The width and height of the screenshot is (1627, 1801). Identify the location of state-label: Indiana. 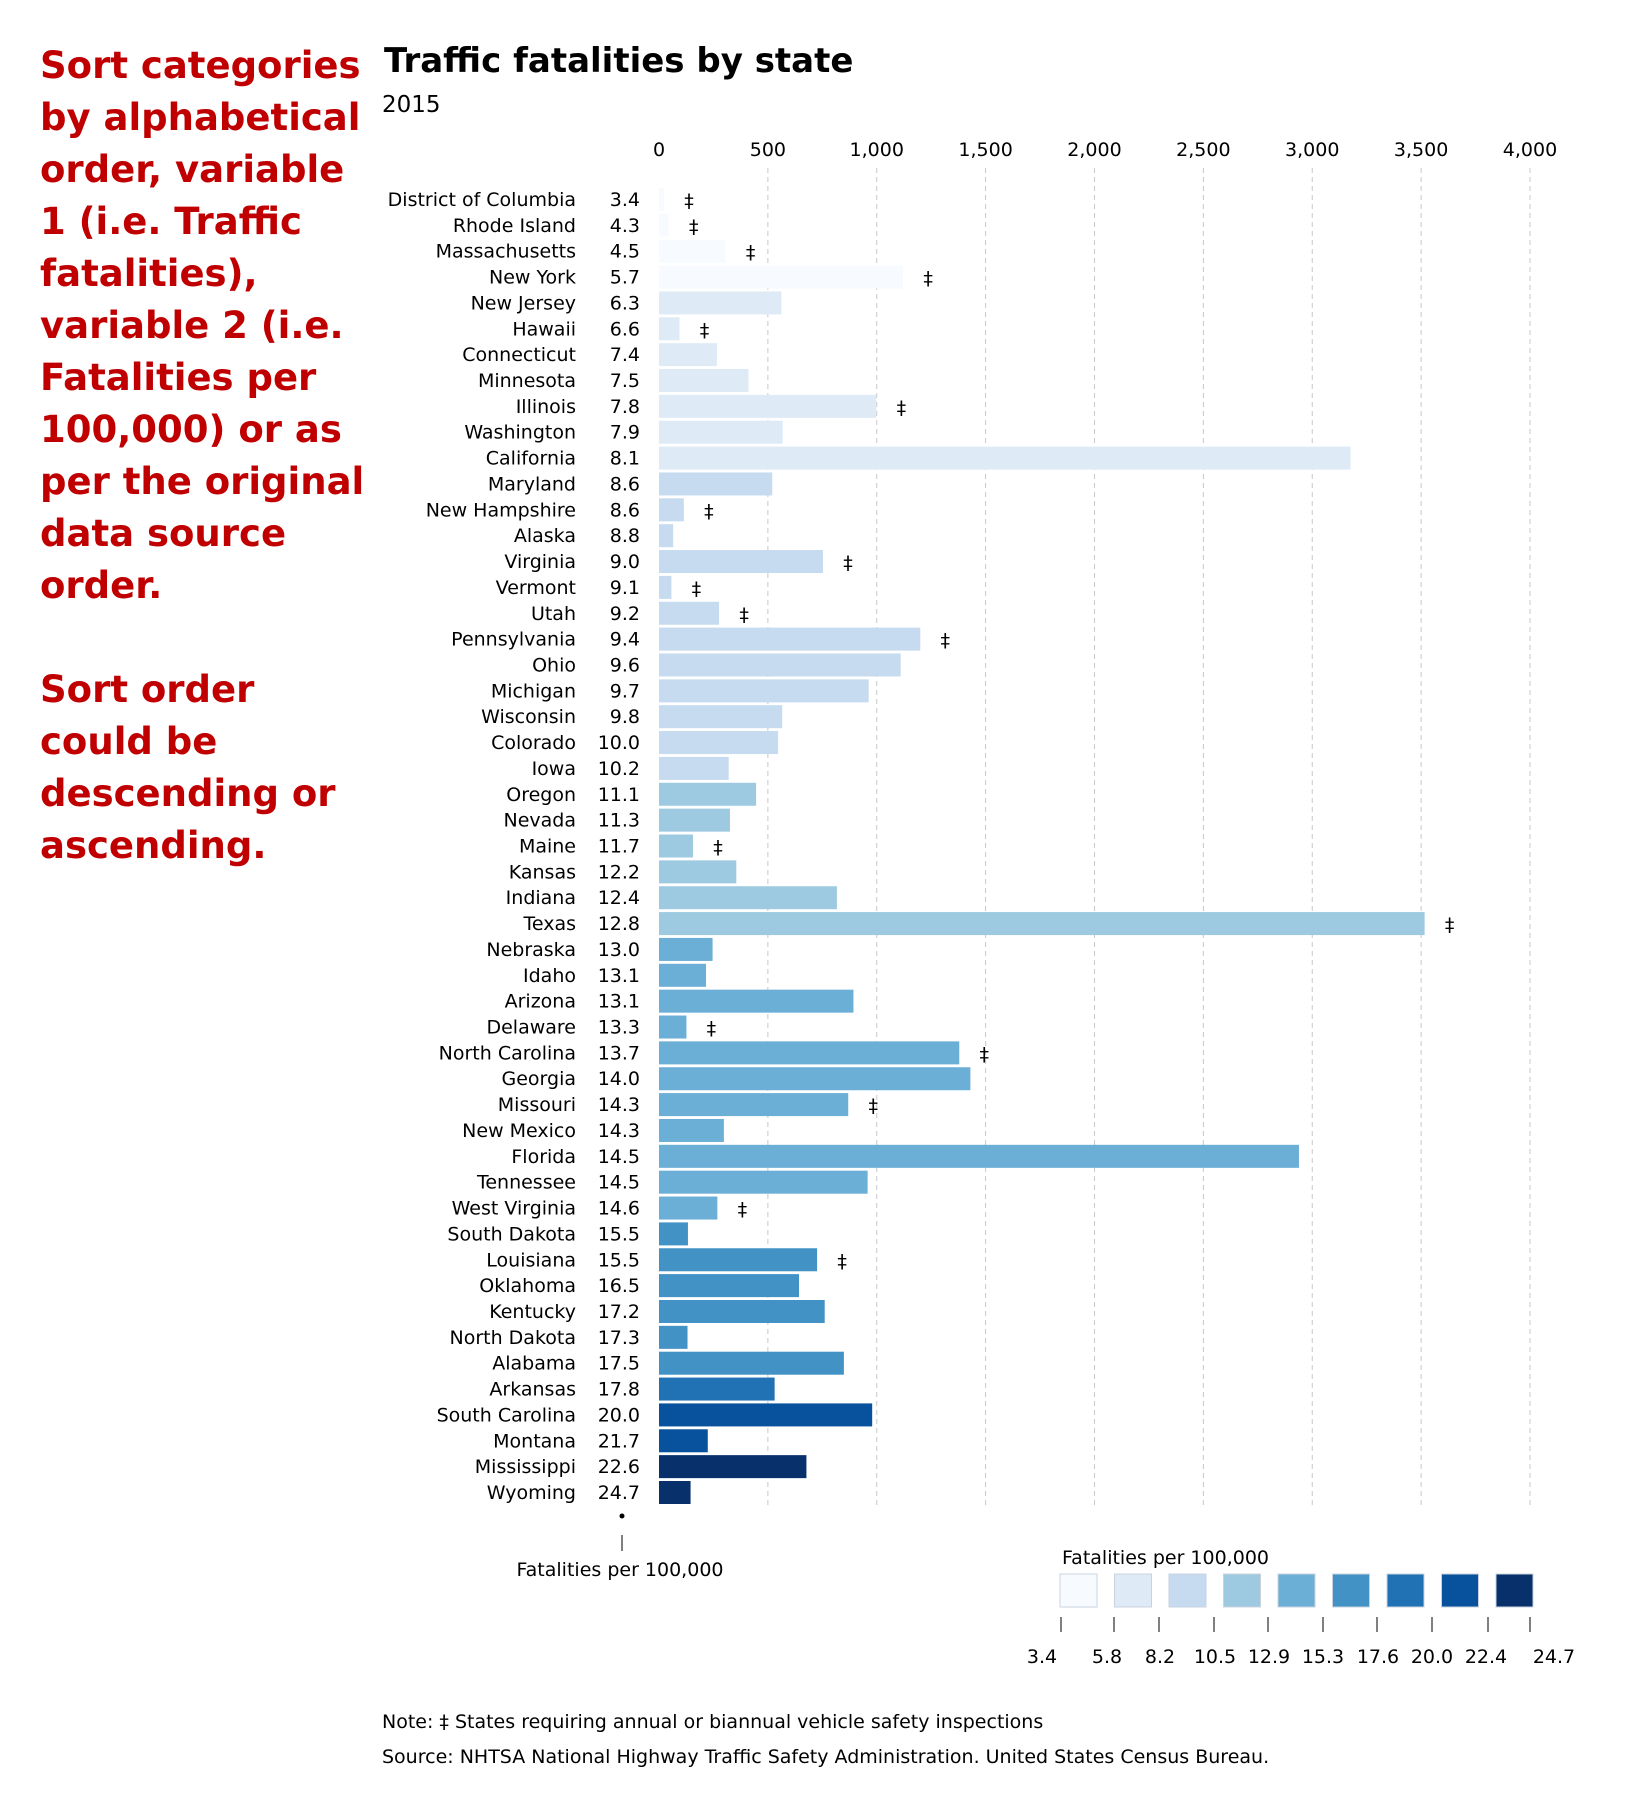
(541, 898).